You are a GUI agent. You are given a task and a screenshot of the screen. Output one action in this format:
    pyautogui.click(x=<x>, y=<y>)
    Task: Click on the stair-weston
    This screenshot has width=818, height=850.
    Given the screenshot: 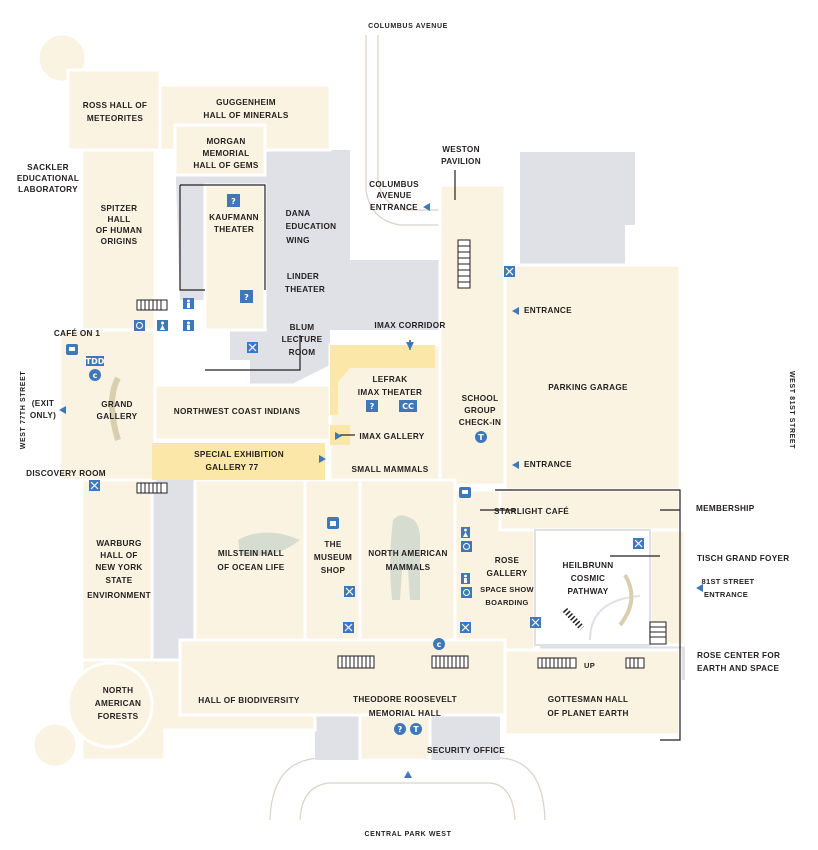 What is the action you would take?
    pyautogui.click(x=464, y=264)
    